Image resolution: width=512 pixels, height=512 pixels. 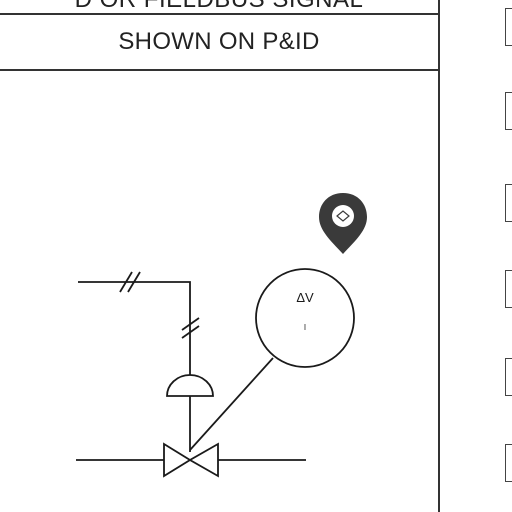 What do you see at coordinates (305, 327) in the screenshot?
I see `instrument-sublabel: I` at bounding box center [305, 327].